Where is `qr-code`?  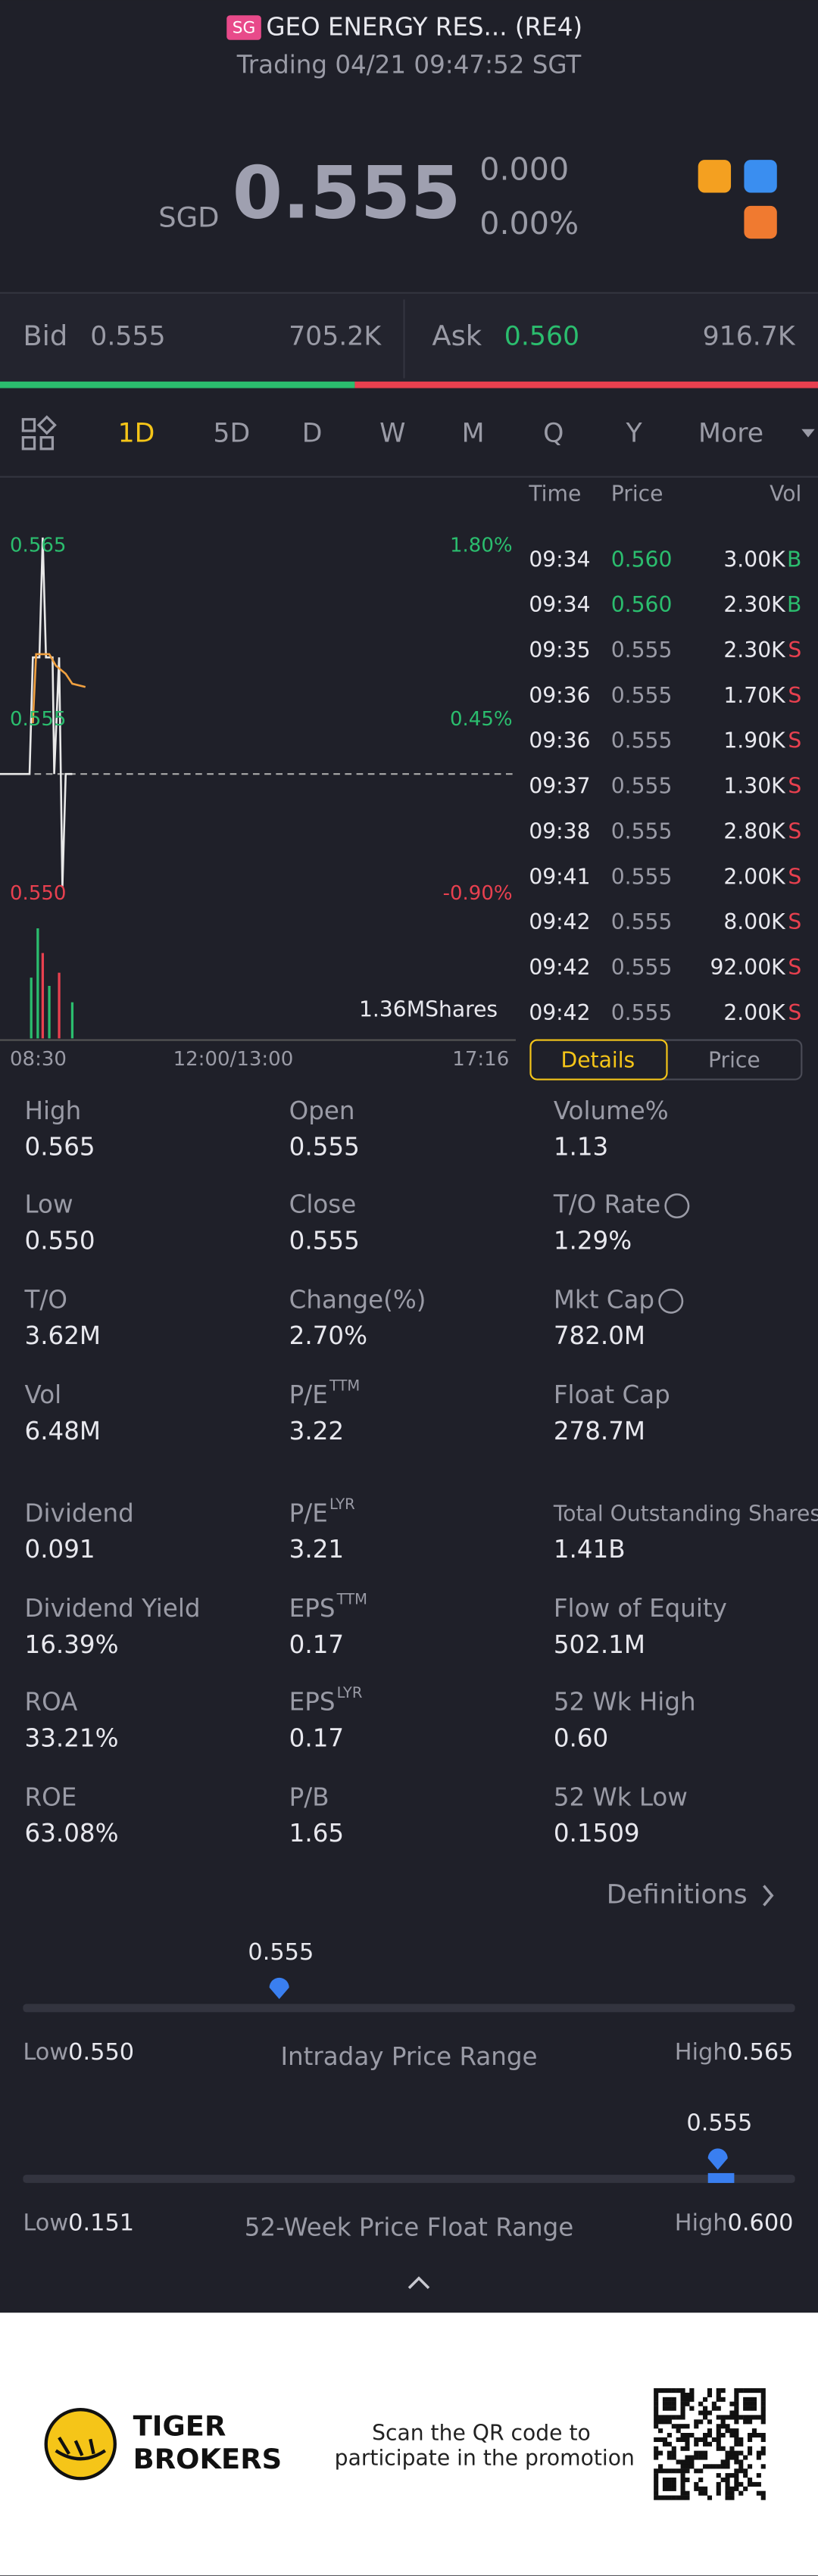 qr-code is located at coordinates (710, 2444).